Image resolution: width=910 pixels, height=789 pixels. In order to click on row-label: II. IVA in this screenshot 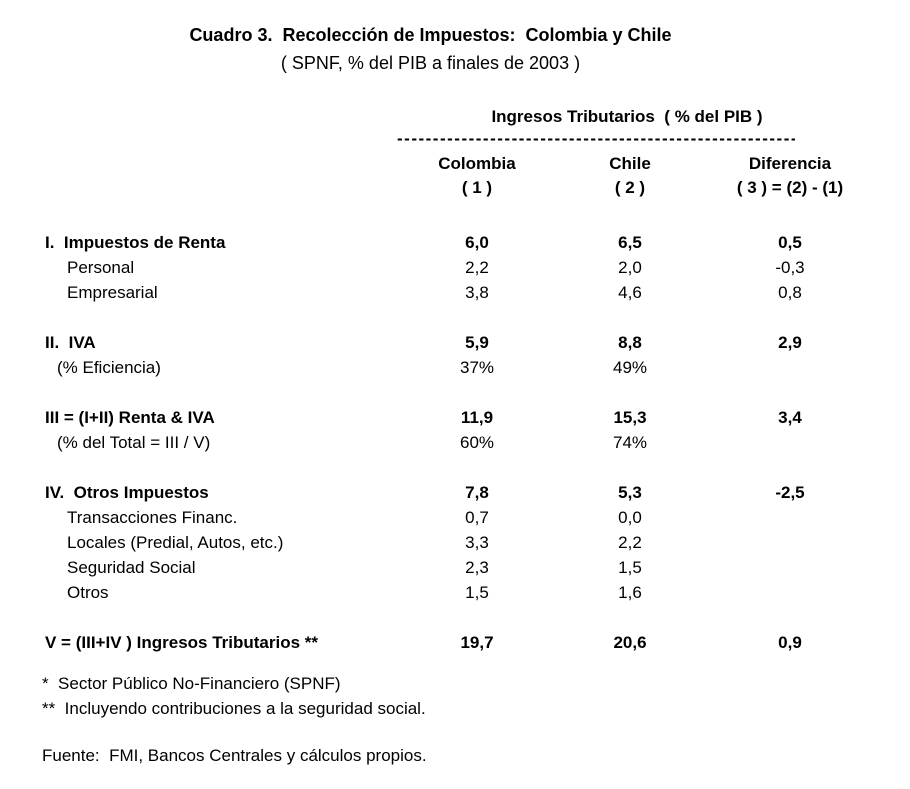, I will do `click(70, 342)`.